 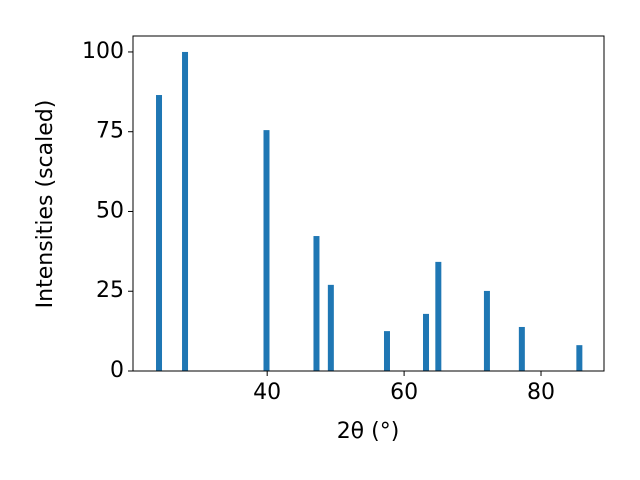 I want to click on y-tick-label: 50, so click(x=110, y=210).